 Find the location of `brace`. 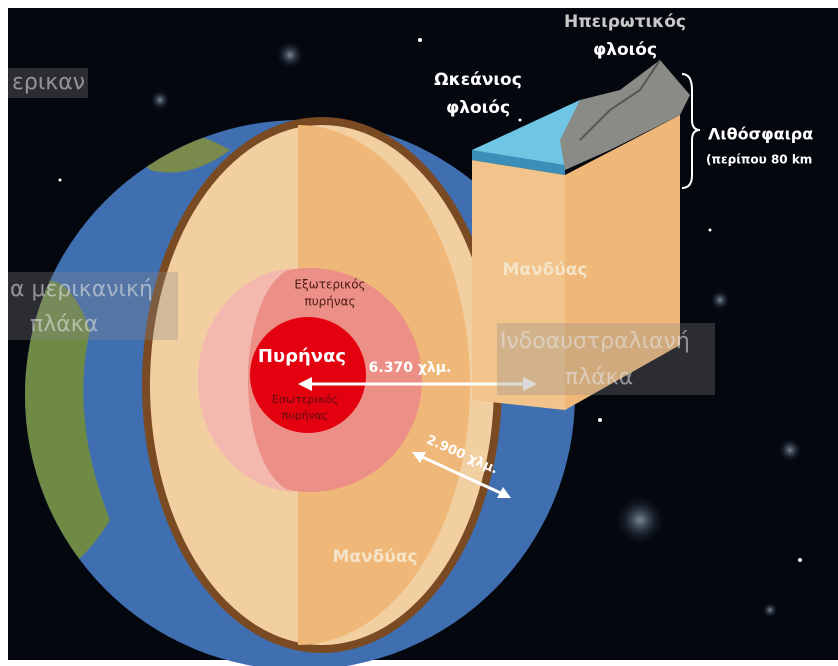

brace is located at coordinates (691, 131).